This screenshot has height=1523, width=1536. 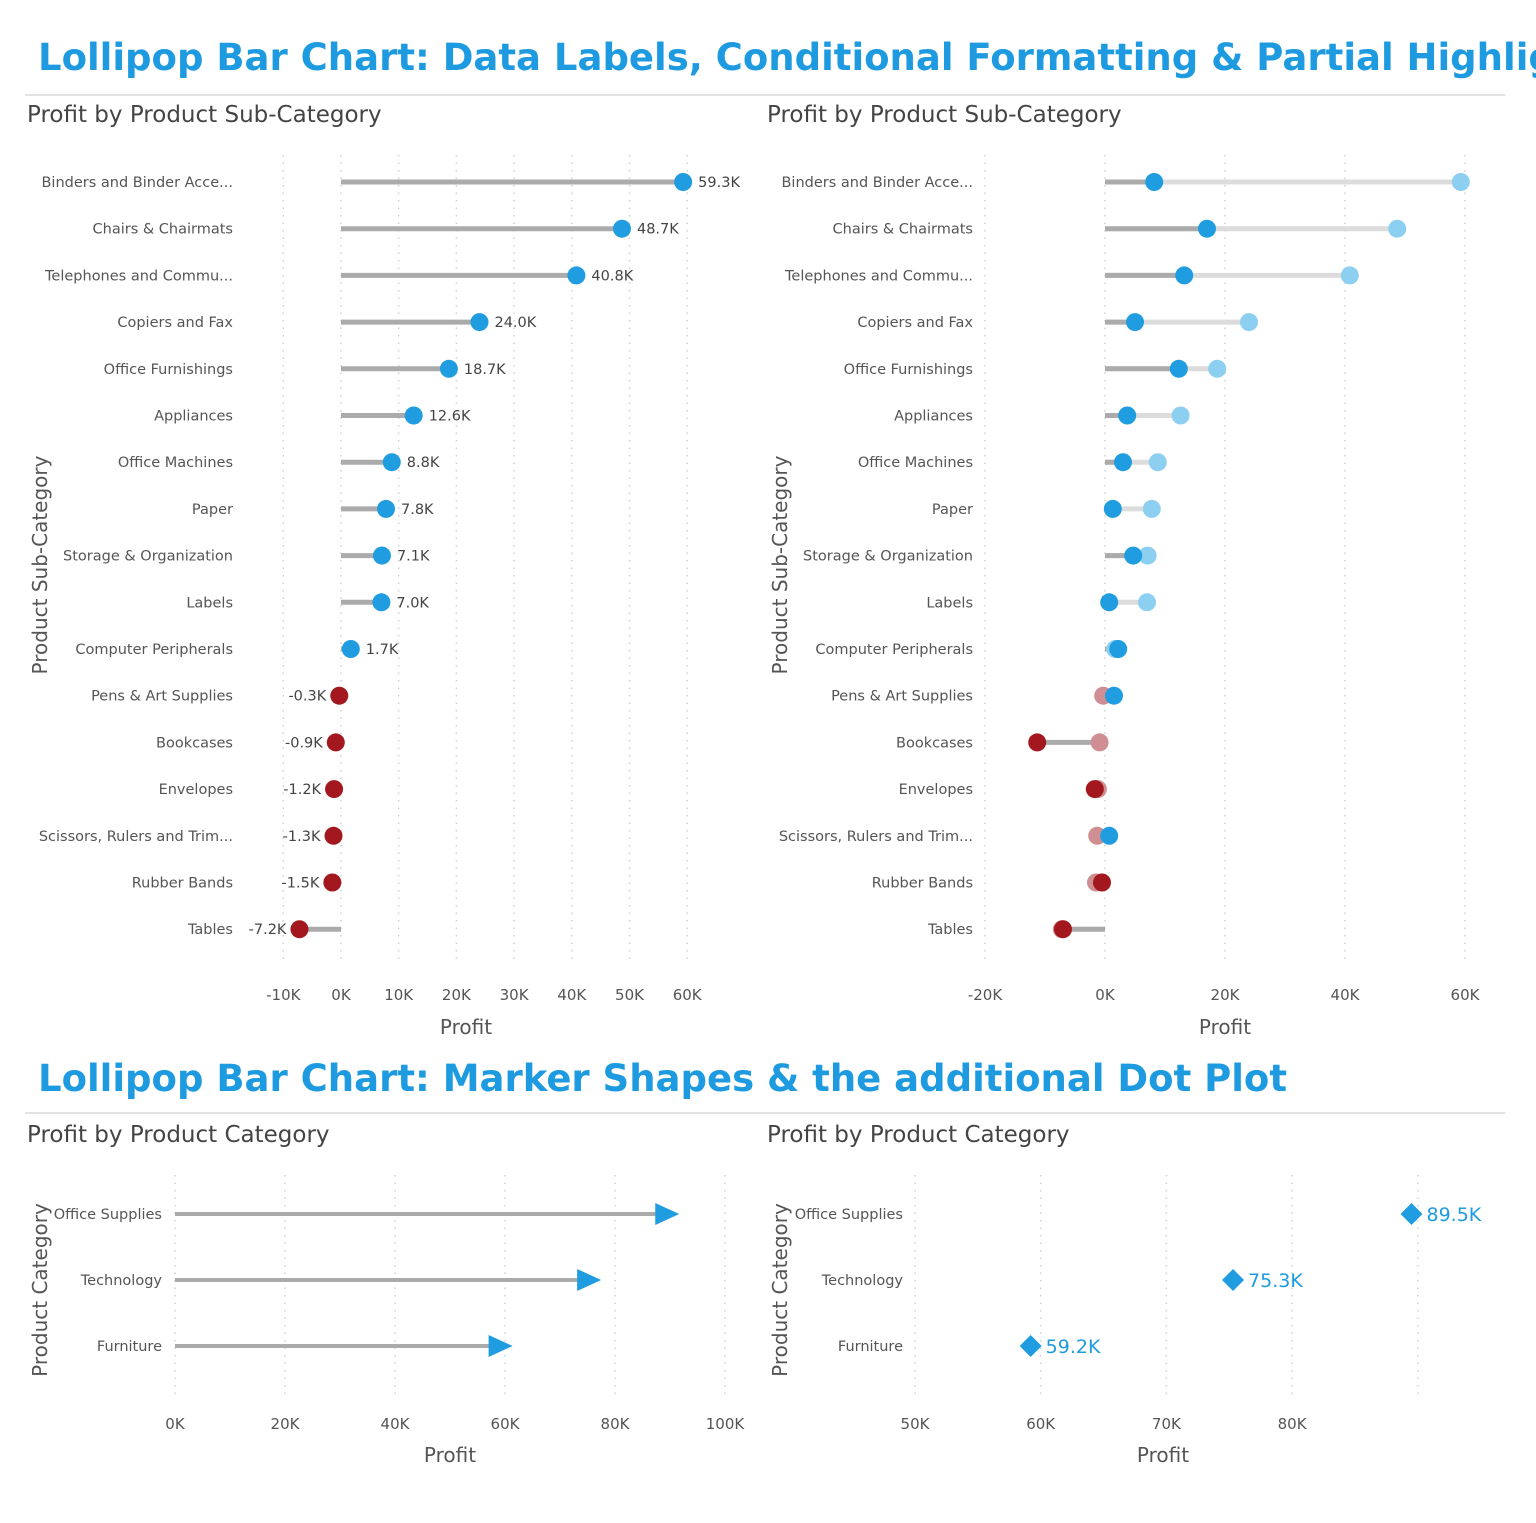 I want to click on data-label: 7.0K, so click(x=412, y=603).